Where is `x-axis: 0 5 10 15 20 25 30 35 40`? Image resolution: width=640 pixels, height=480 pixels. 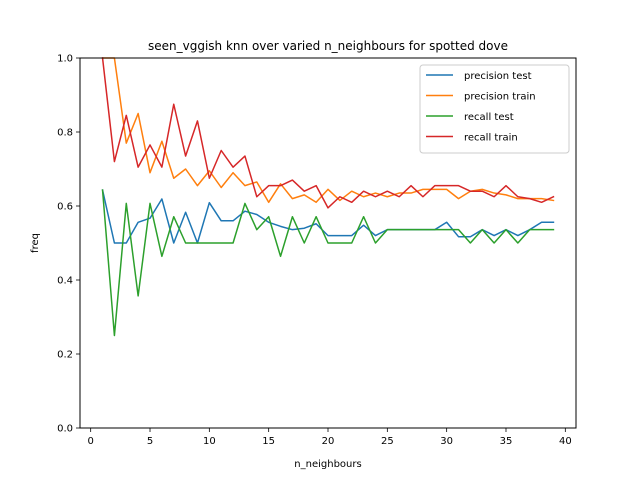
x-axis: 0 5 10 15 20 25 30 35 40 is located at coordinates (329, 437).